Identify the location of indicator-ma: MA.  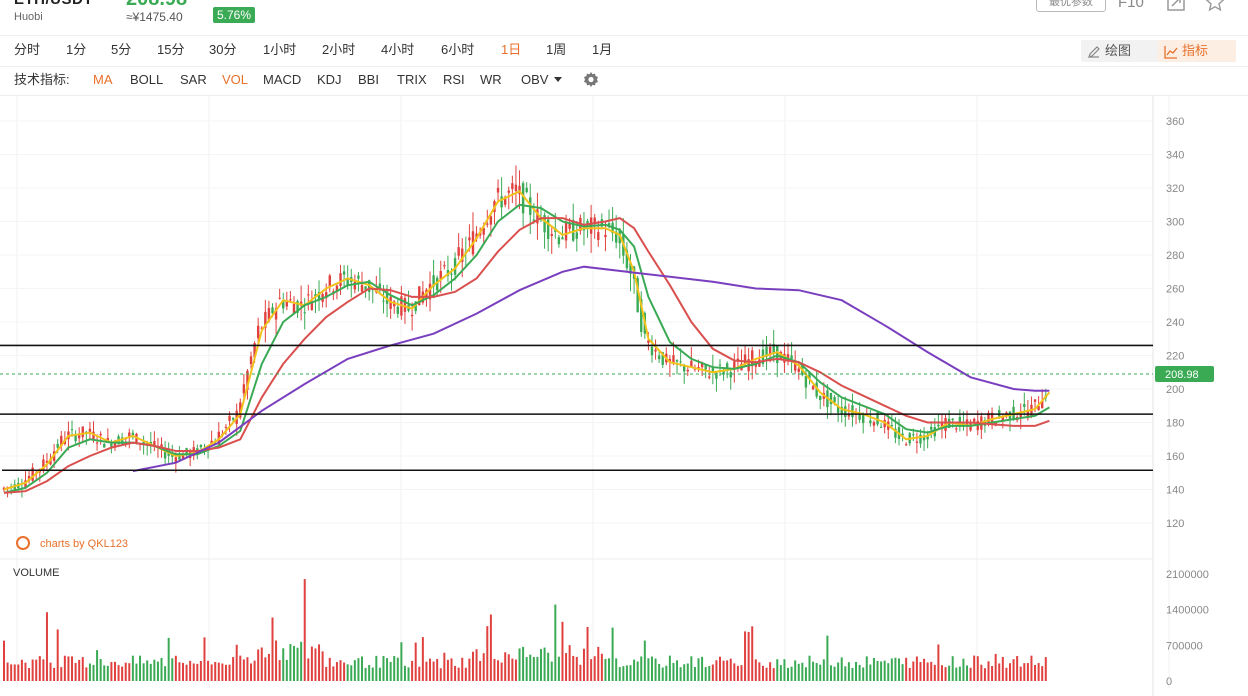
(103, 79).